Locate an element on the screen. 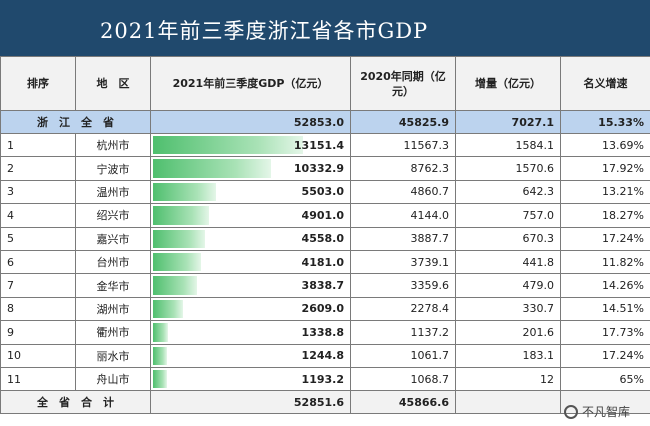 This screenshot has height=426, width=650. gdp-cell: 4181.0 is located at coordinates (250, 262).